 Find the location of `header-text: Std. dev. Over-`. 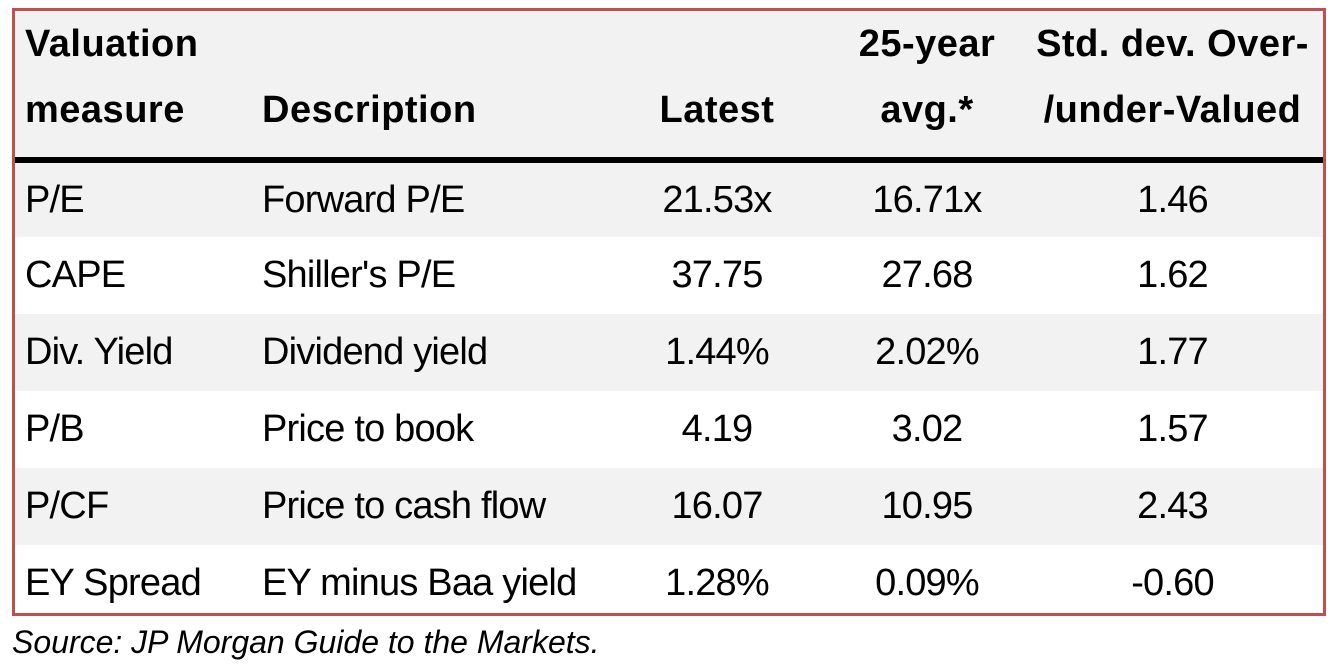

header-text: Std. dev. Over- is located at coordinates (1172, 44).